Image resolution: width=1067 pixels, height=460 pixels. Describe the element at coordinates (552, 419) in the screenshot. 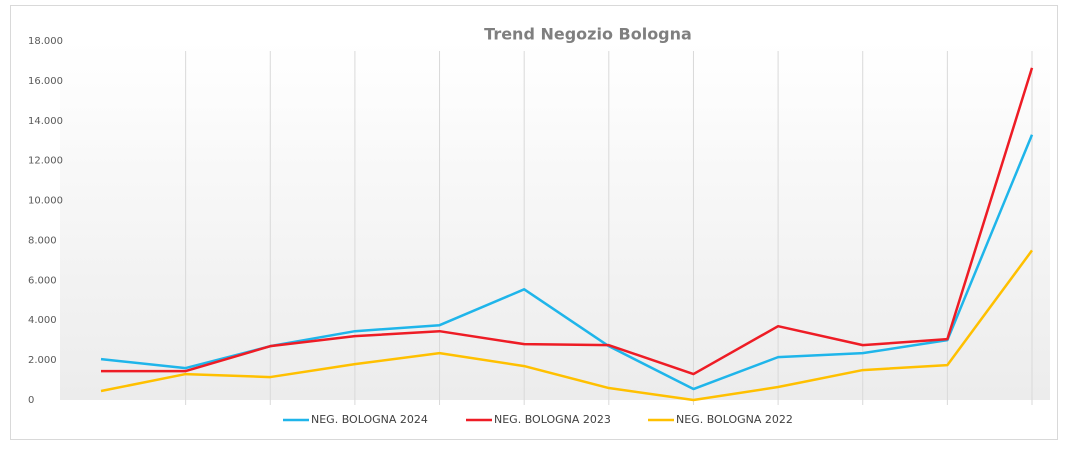

I see `legend-label: NEG. BOLOGNA 2023` at that location.